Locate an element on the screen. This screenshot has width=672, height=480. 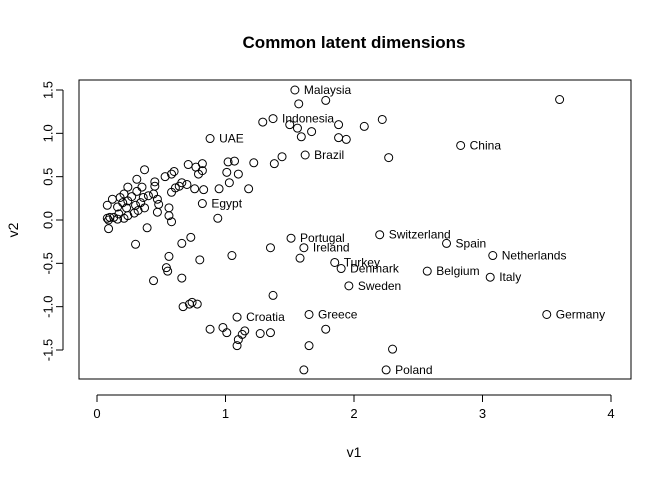
point-label: Indonesia is located at coordinates (308, 119).